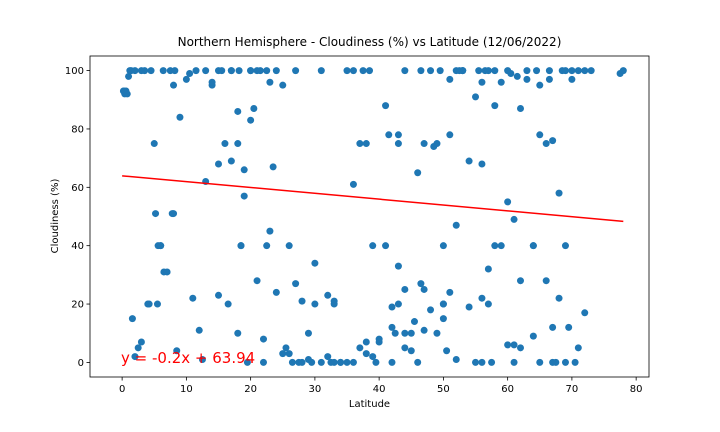  What do you see at coordinates (373, 199) in the screenshot?
I see `regression-line` at bounding box center [373, 199].